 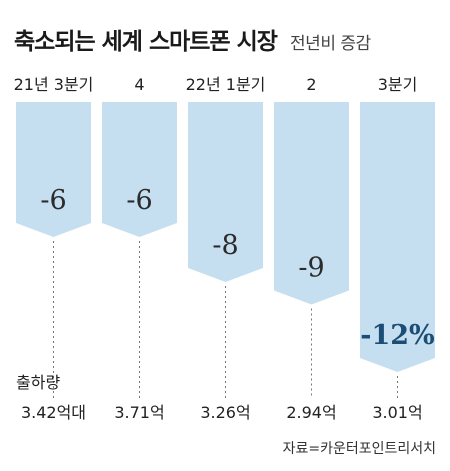 I want to click on source-note: 자료=카운터포인트리서치, so click(x=359, y=449).